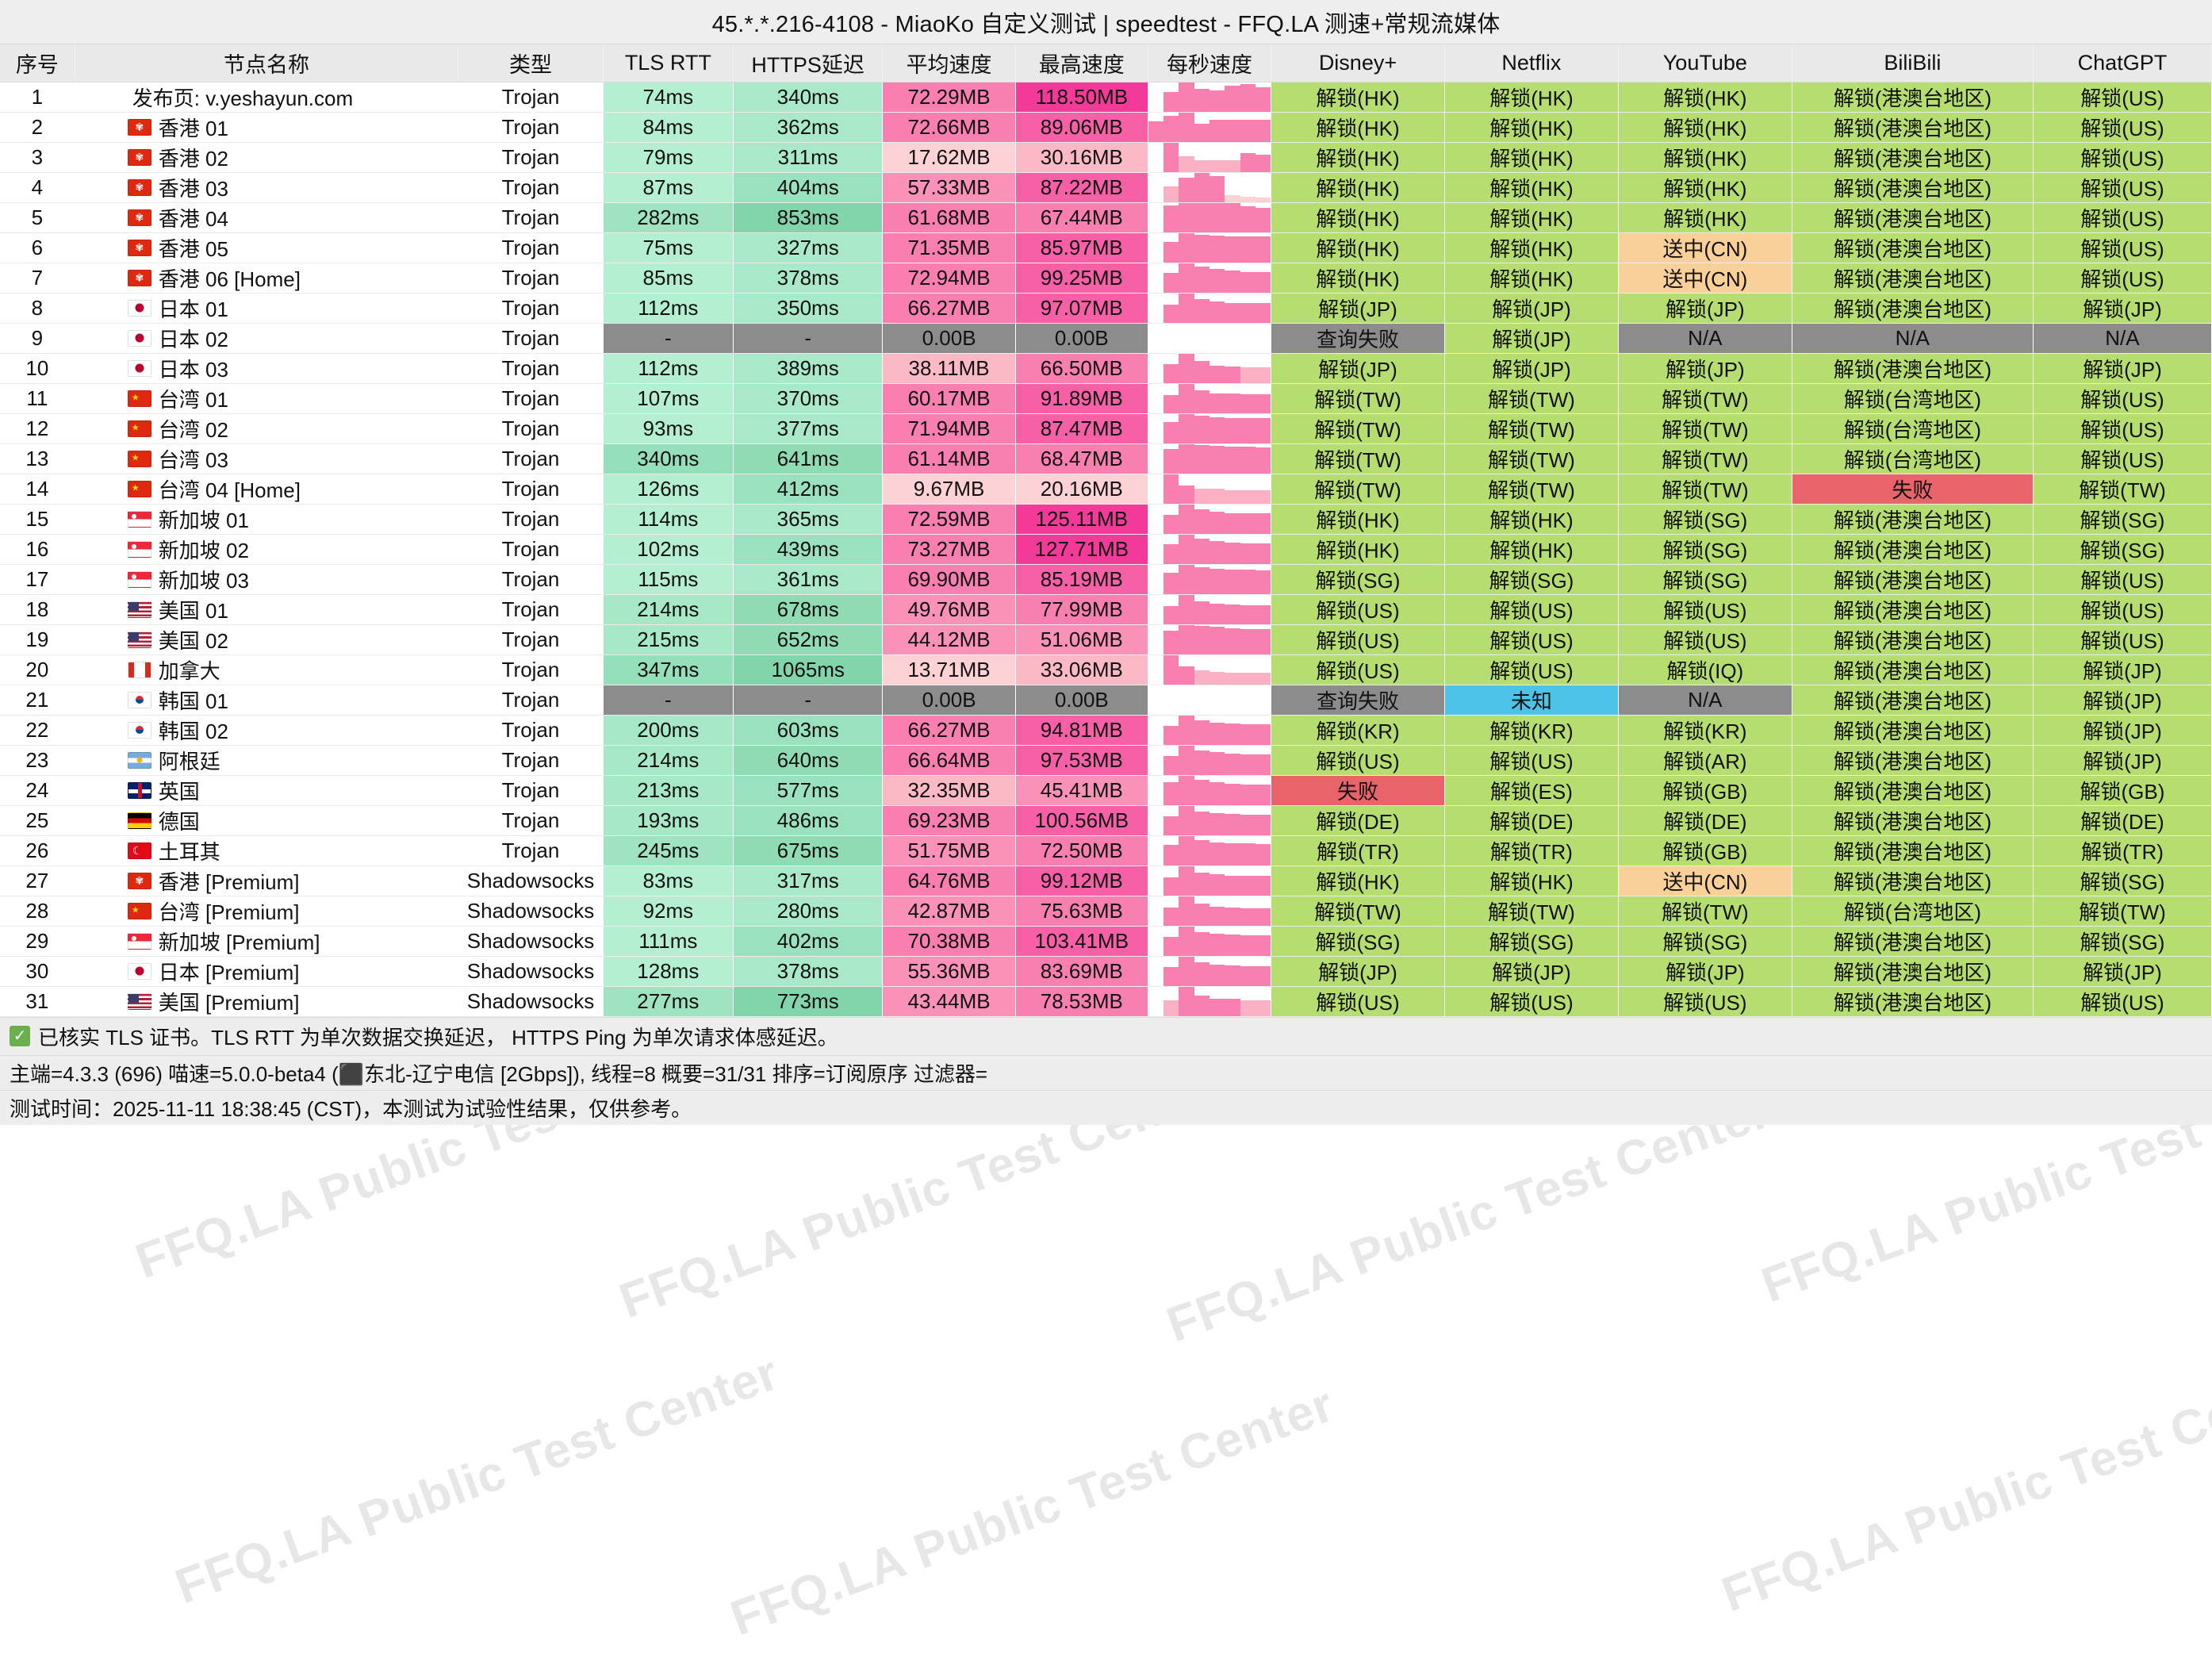 The image size is (2212, 1658). What do you see at coordinates (267, 760) in the screenshot?
I see `cell-node-name: 阿根廷` at bounding box center [267, 760].